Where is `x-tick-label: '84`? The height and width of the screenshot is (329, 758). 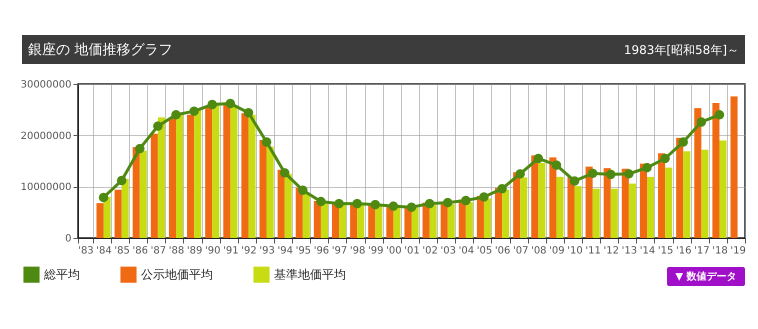 x-tick-label: '84 is located at coordinates (104, 251).